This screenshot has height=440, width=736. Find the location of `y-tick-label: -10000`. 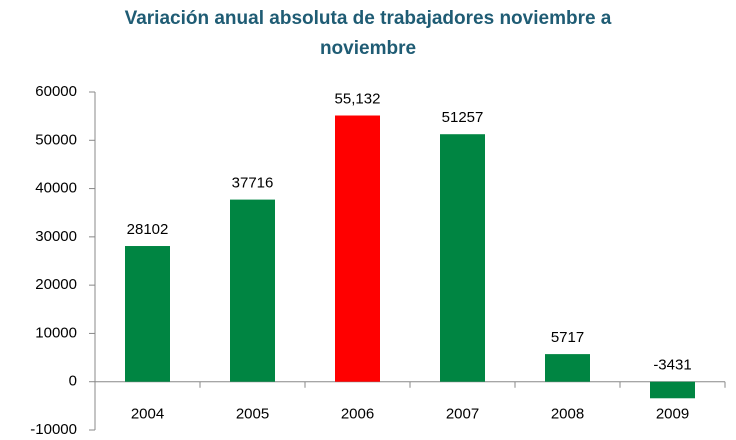

y-tick-label: -10000 is located at coordinates (53, 429).